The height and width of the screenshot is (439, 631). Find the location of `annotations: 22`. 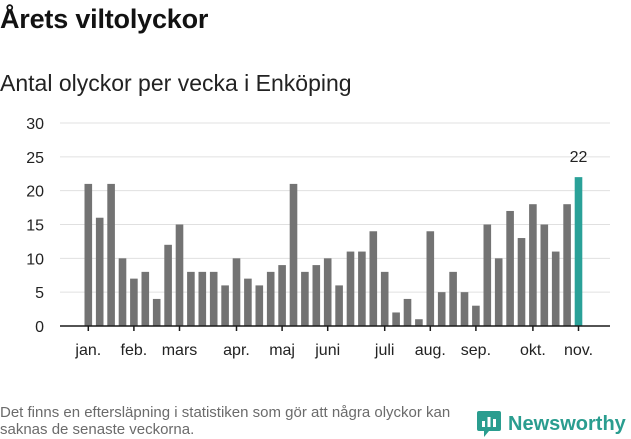

annotations: 22 is located at coordinates (579, 157).